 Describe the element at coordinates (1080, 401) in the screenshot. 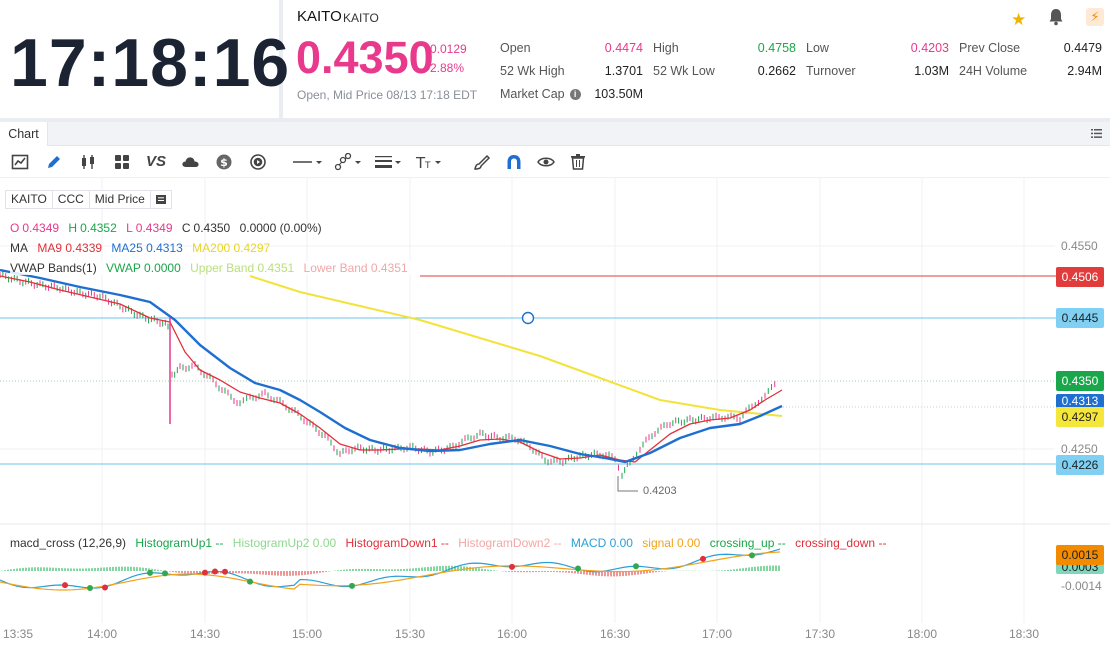

I see `price-tag-ma25: 0.4313` at that location.